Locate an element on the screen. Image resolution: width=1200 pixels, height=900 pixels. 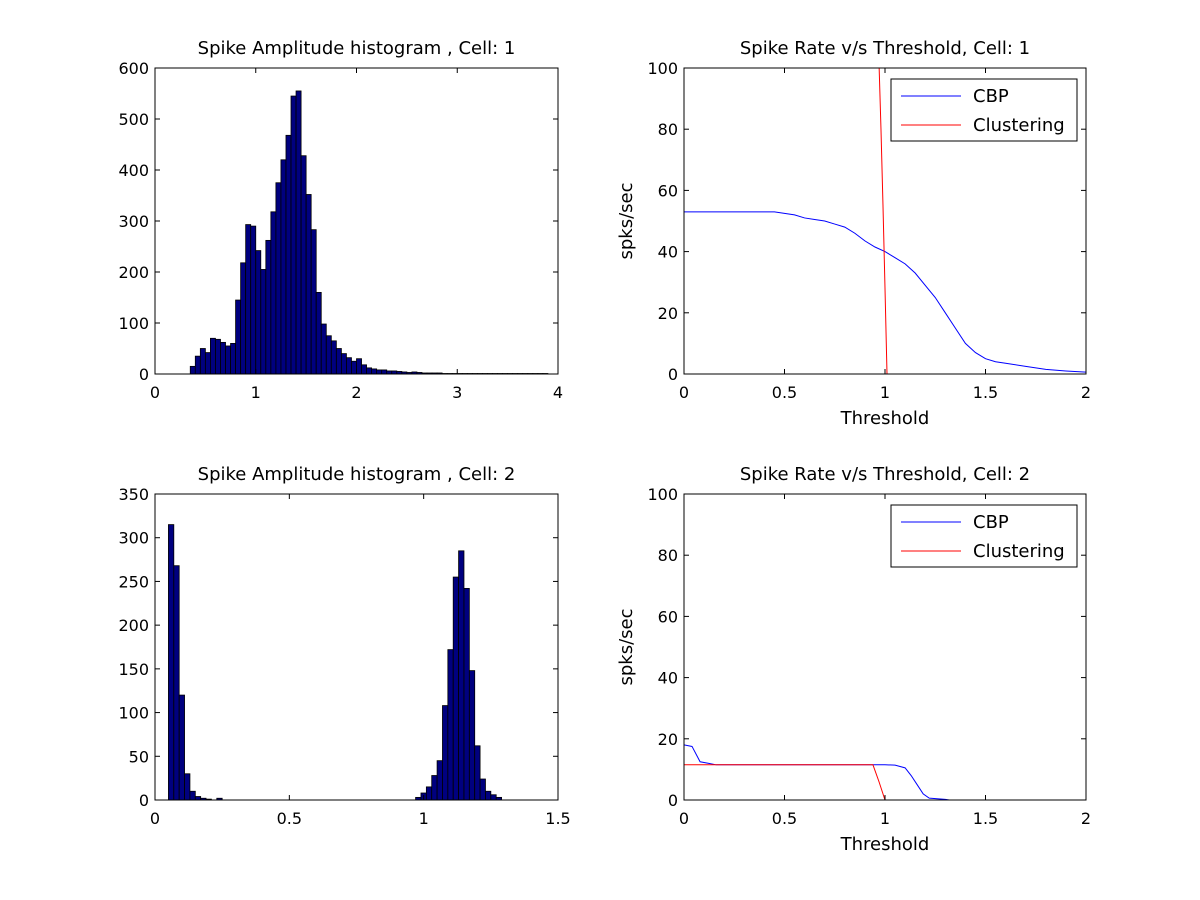
y-tick-label: 80 is located at coordinates (668, 129).